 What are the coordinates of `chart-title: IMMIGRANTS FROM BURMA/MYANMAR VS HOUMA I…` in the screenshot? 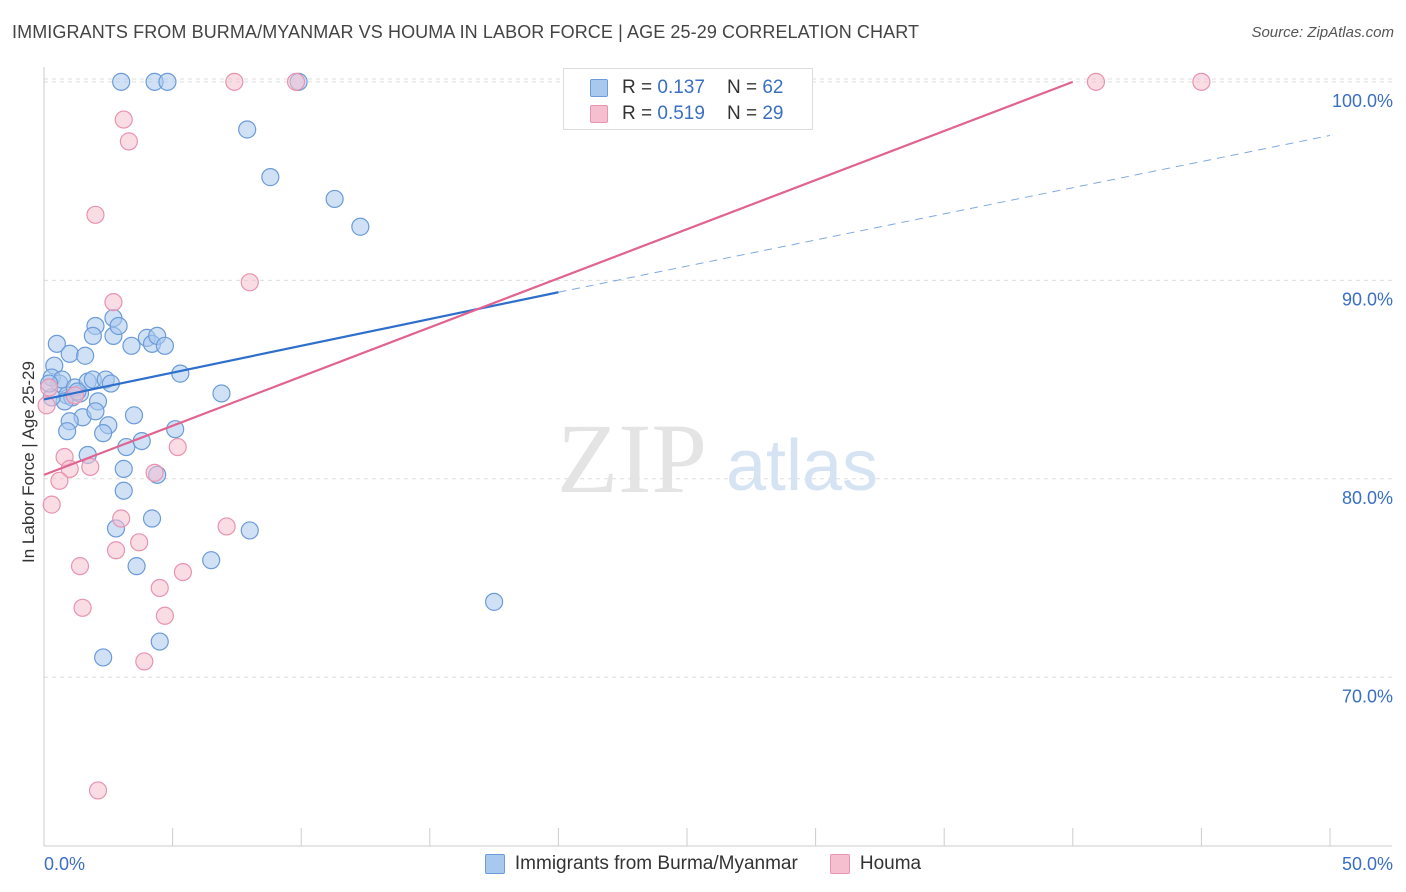 It's located at (466, 32).